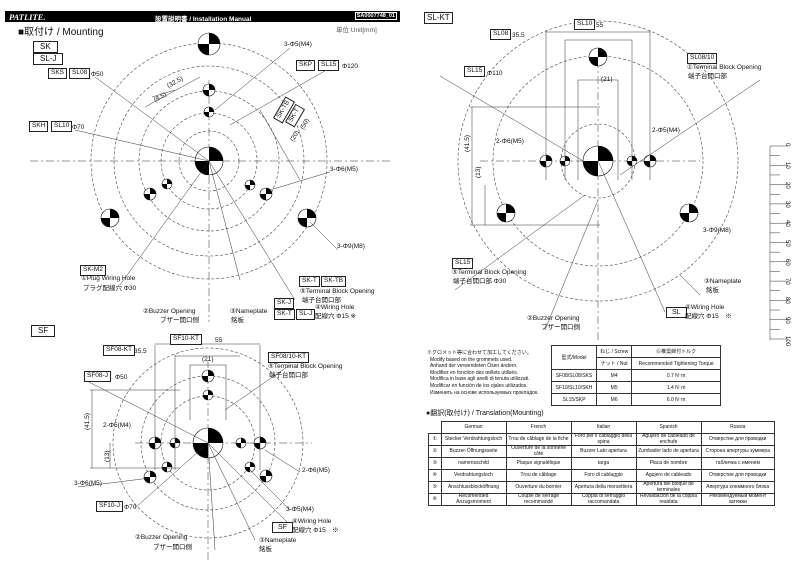  I want to click on dim-phi110: Φ110, so click(495, 73).